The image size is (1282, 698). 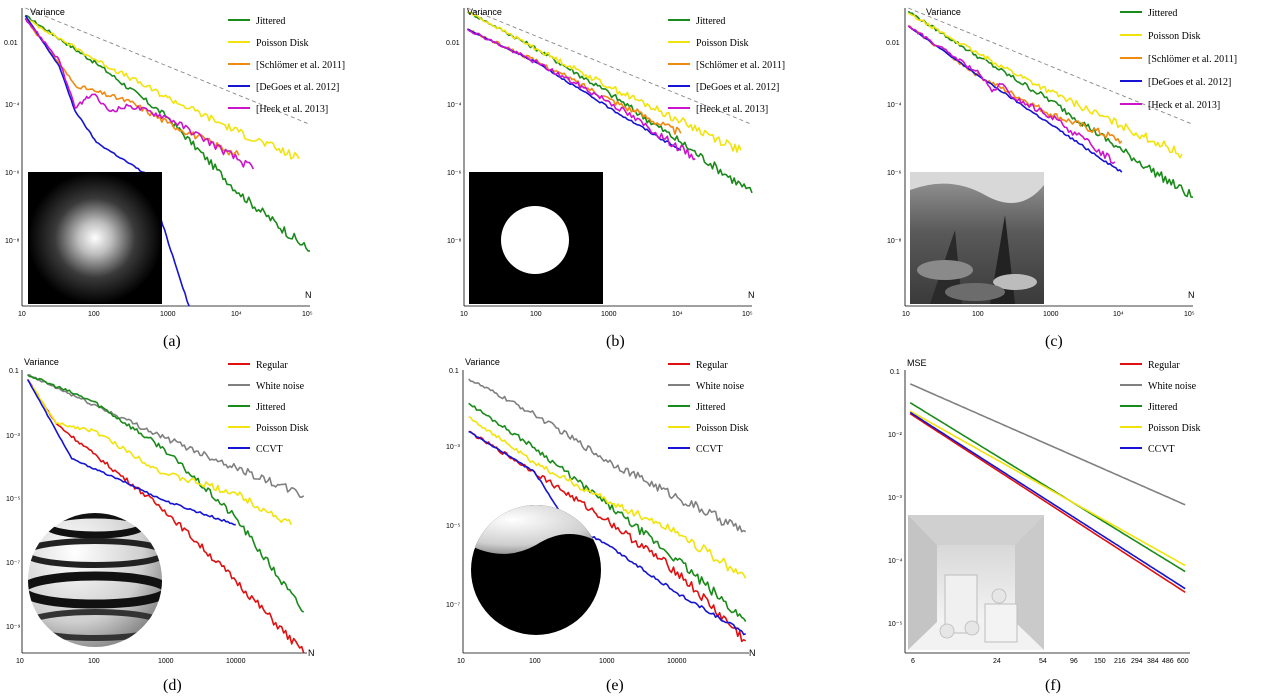 I want to click on chart-d-caption: (d), so click(x=172, y=685).